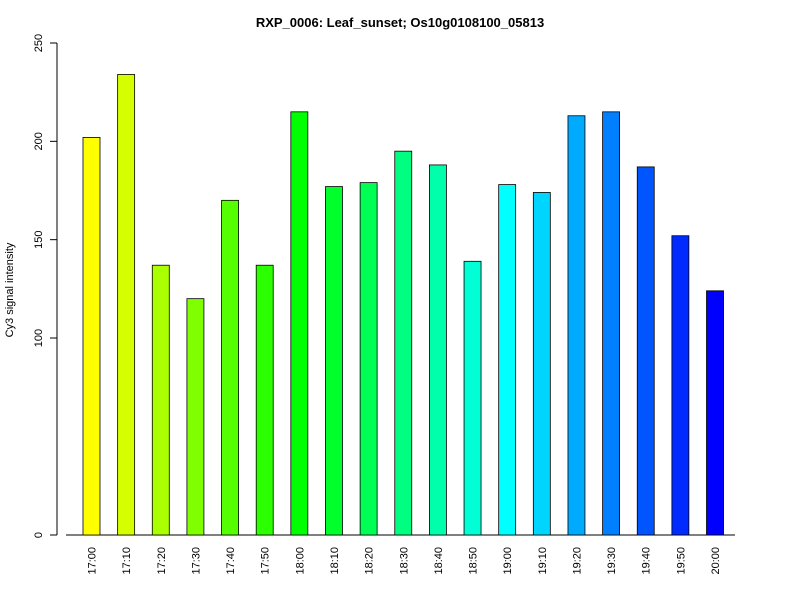 The image size is (800, 600). Describe the element at coordinates (127, 561) in the screenshot. I see `x-tick-label: 17:10` at that location.